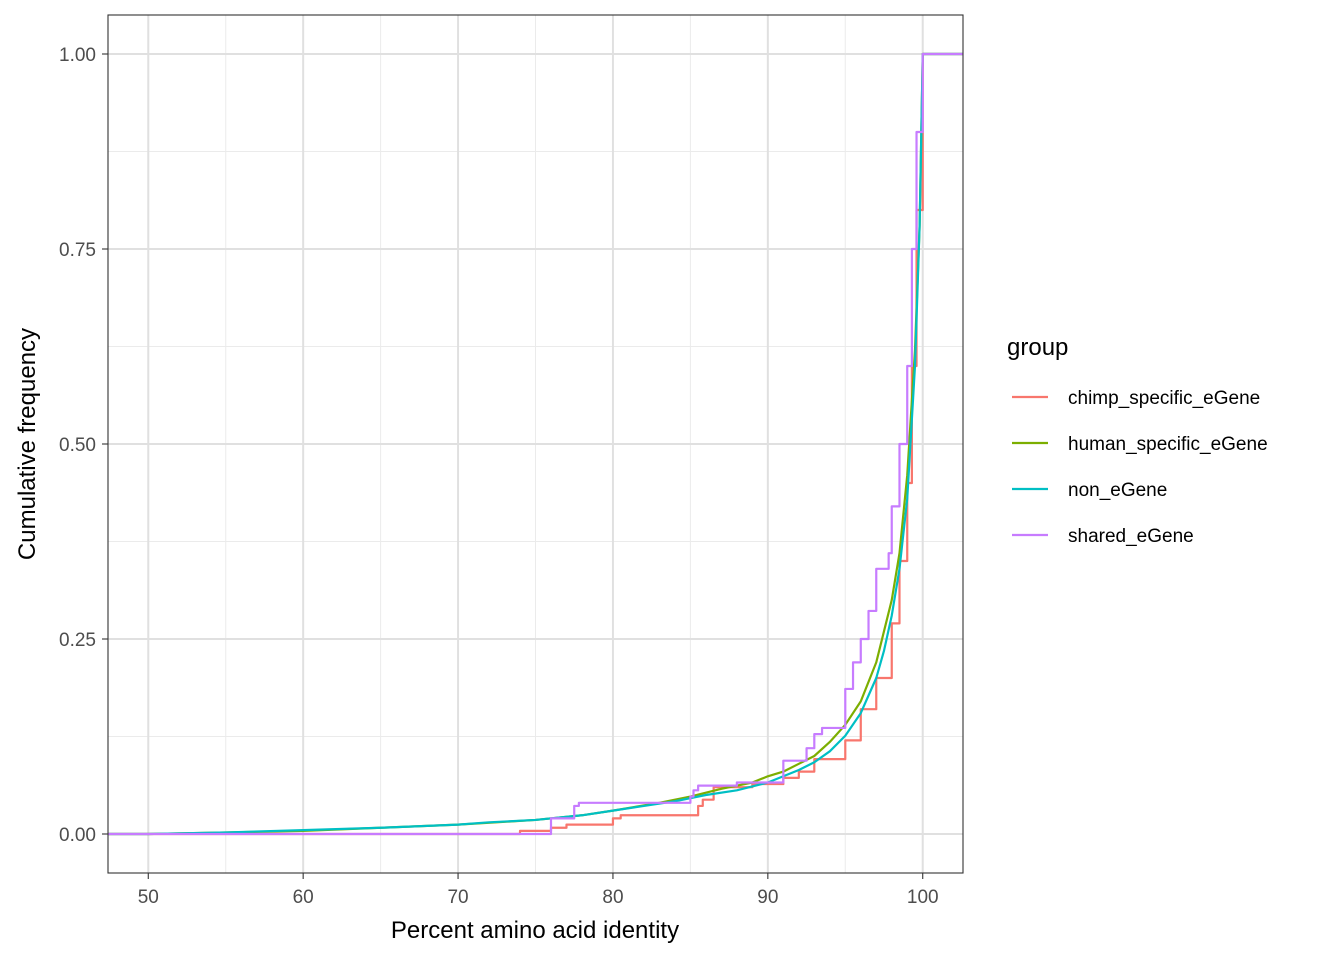 The width and height of the screenshot is (1344, 960). Describe the element at coordinates (612, 897) in the screenshot. I see `x-tick-label: 80` at that location.